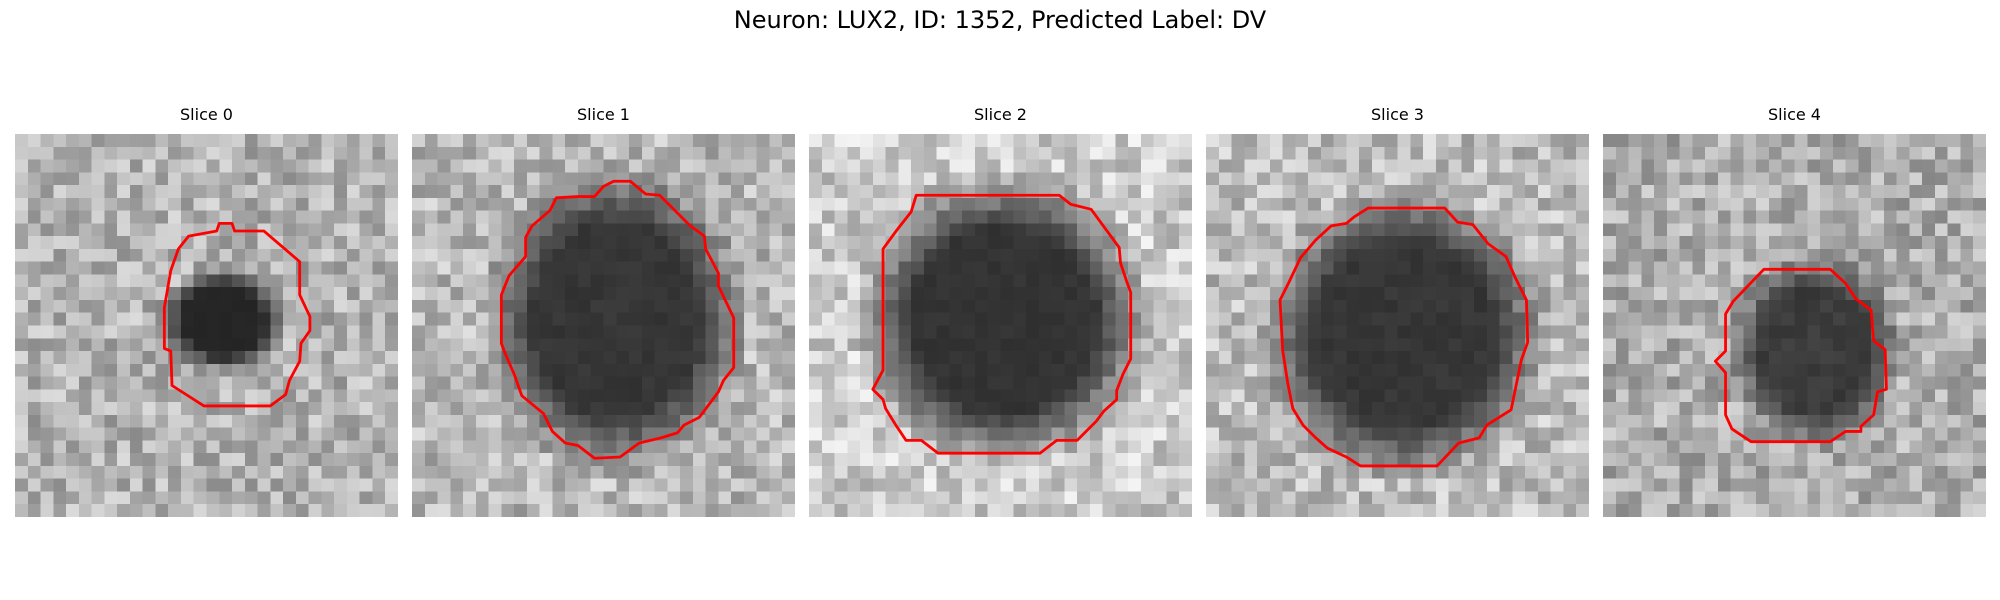 Image resolution: width=2000 pixels, height=600 pixels. I want to click on slice-title: Slice 0, so click(206, 114).